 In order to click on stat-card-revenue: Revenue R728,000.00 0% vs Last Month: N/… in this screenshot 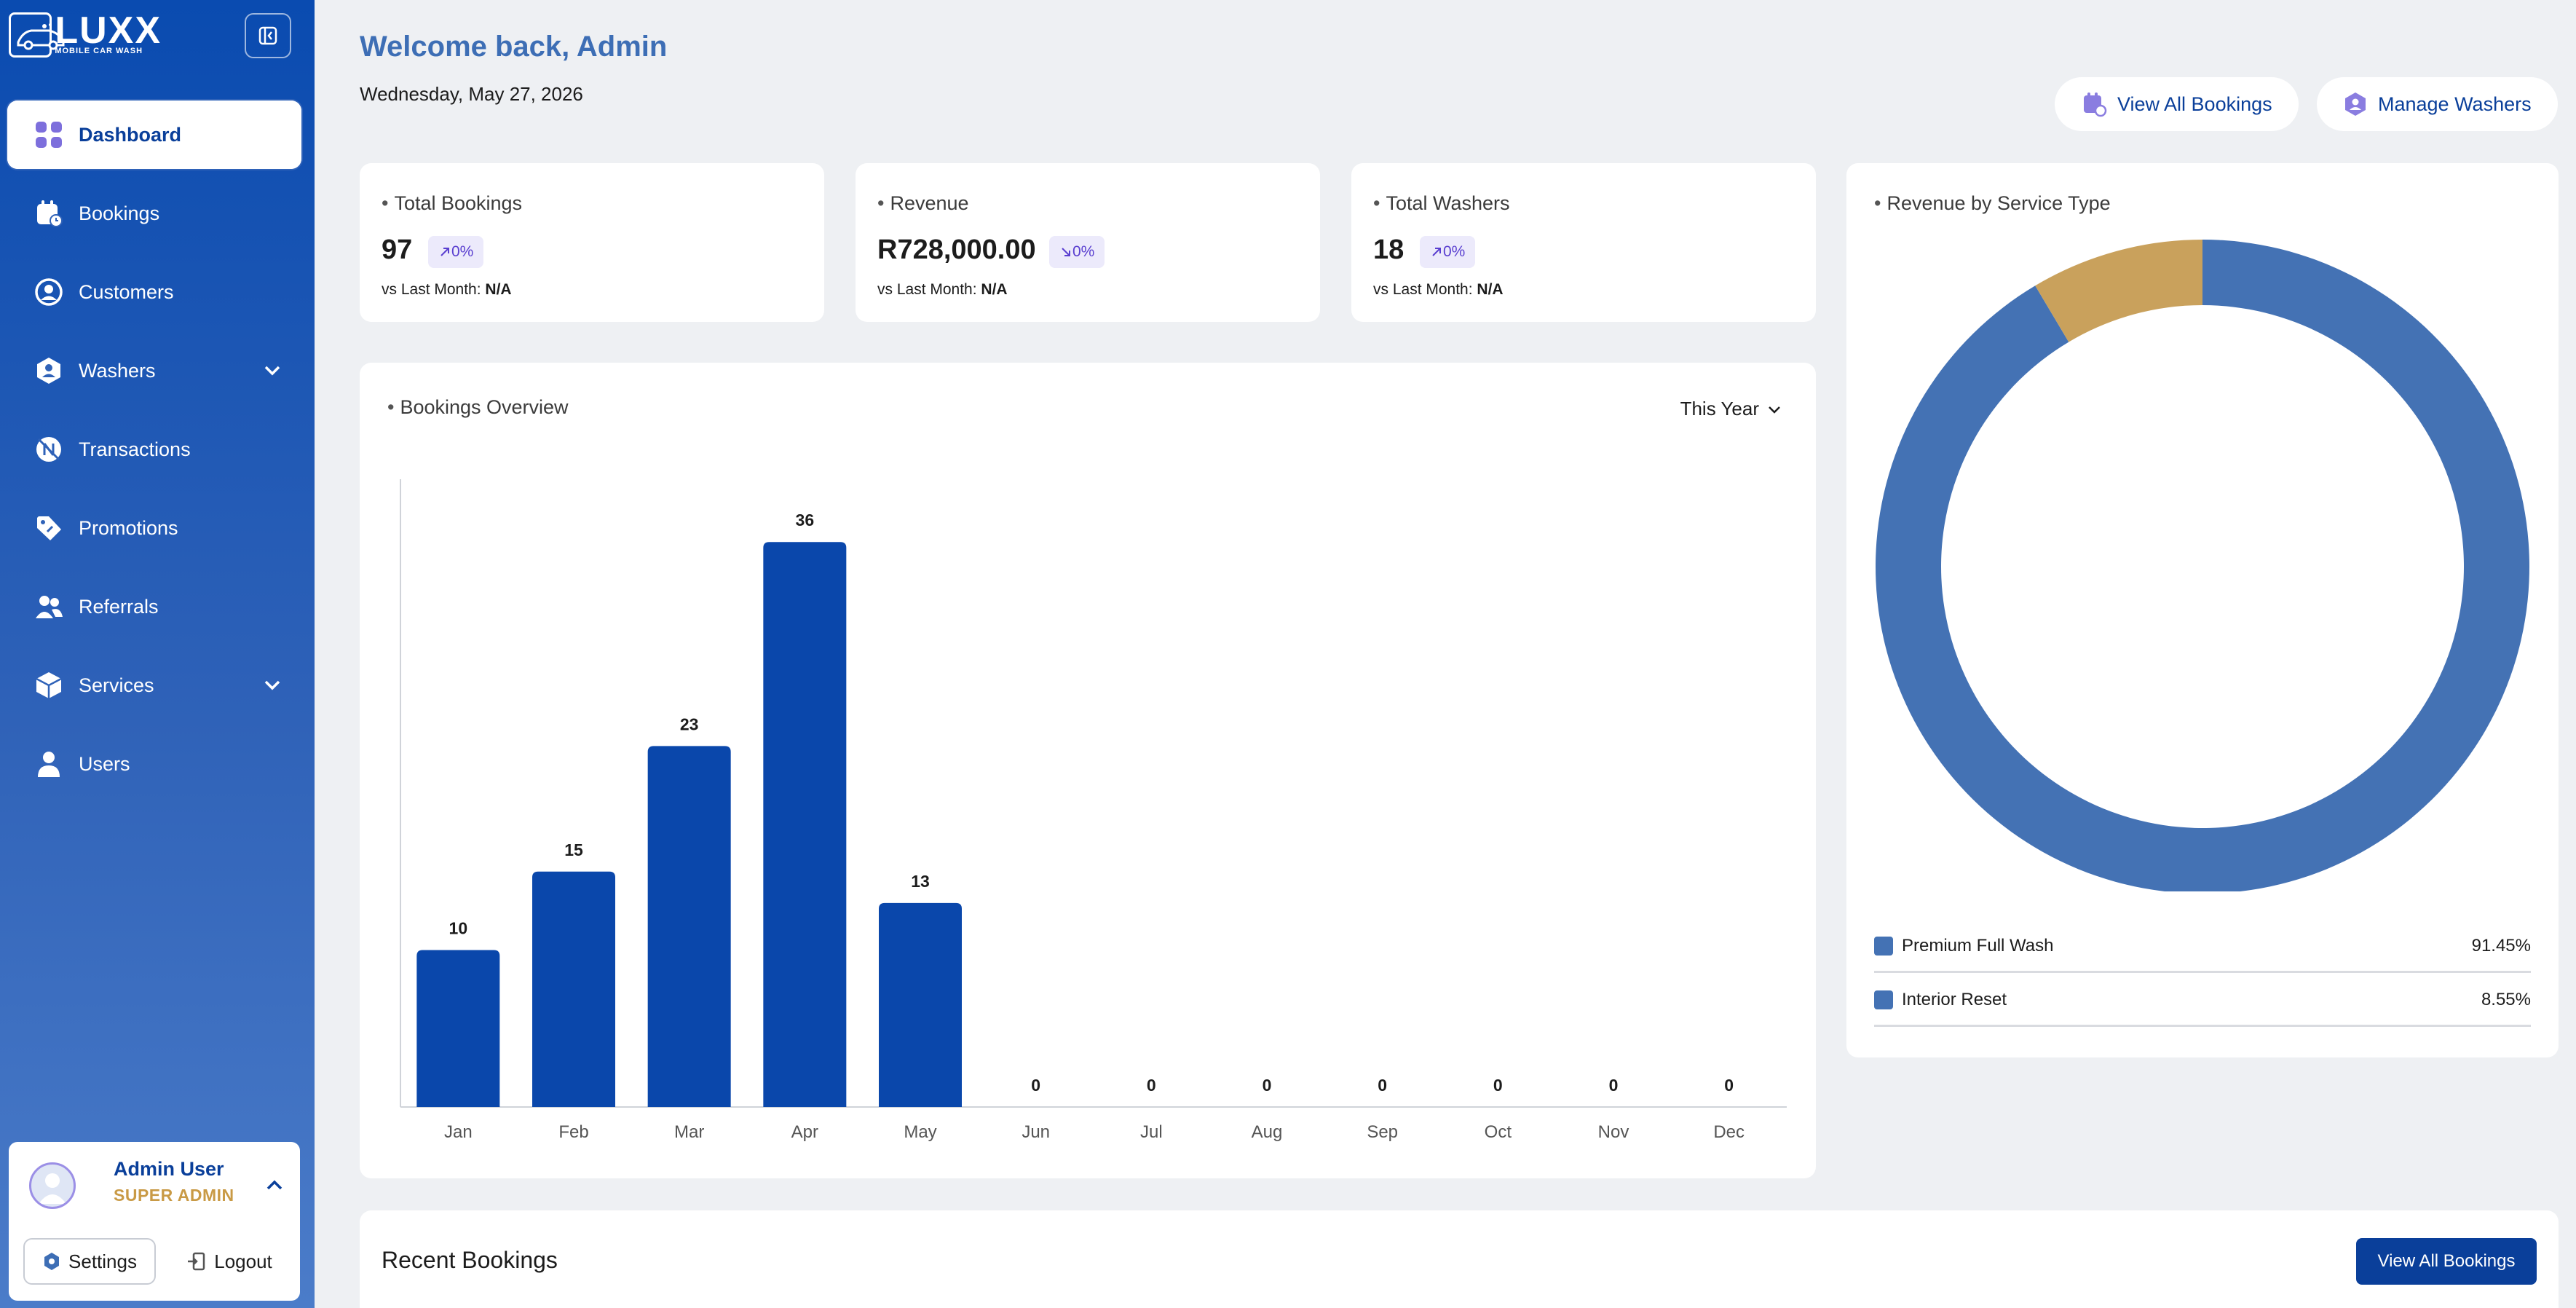, I will do `click(1088, 243)`.